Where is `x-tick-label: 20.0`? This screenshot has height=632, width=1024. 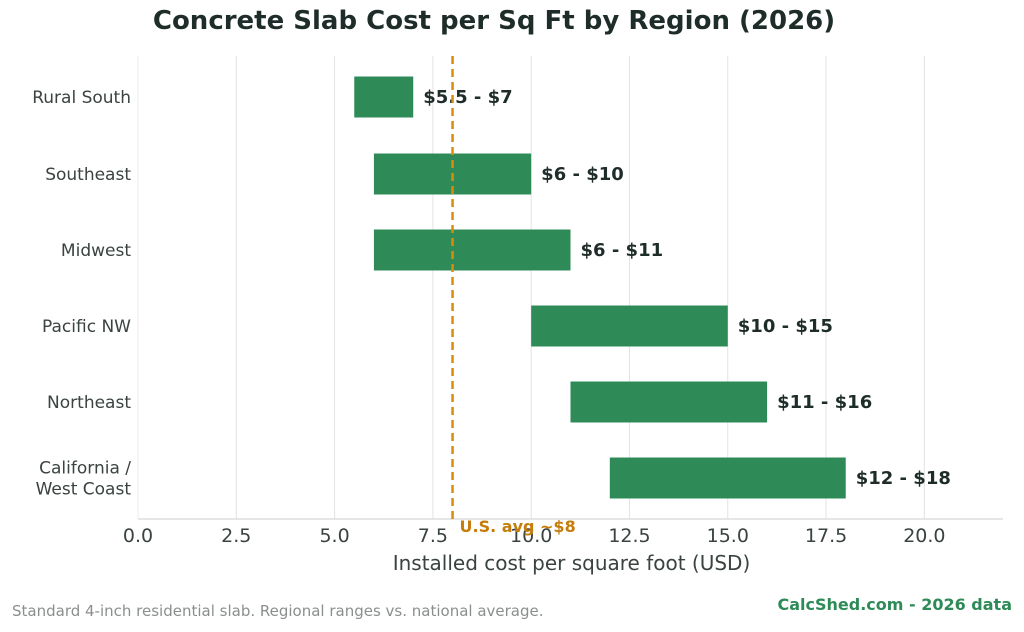
x-tick-label: 20.0 is located at coordinates (924, 536).